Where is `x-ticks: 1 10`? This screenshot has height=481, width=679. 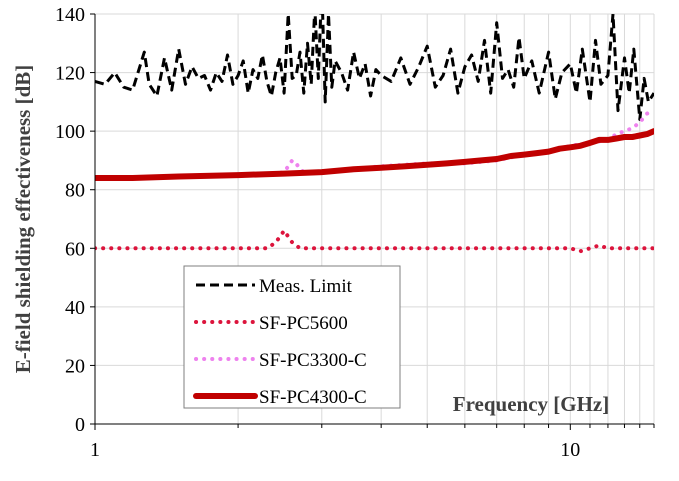
x-ticks: 1 10 is located at coordinates (372, 442).